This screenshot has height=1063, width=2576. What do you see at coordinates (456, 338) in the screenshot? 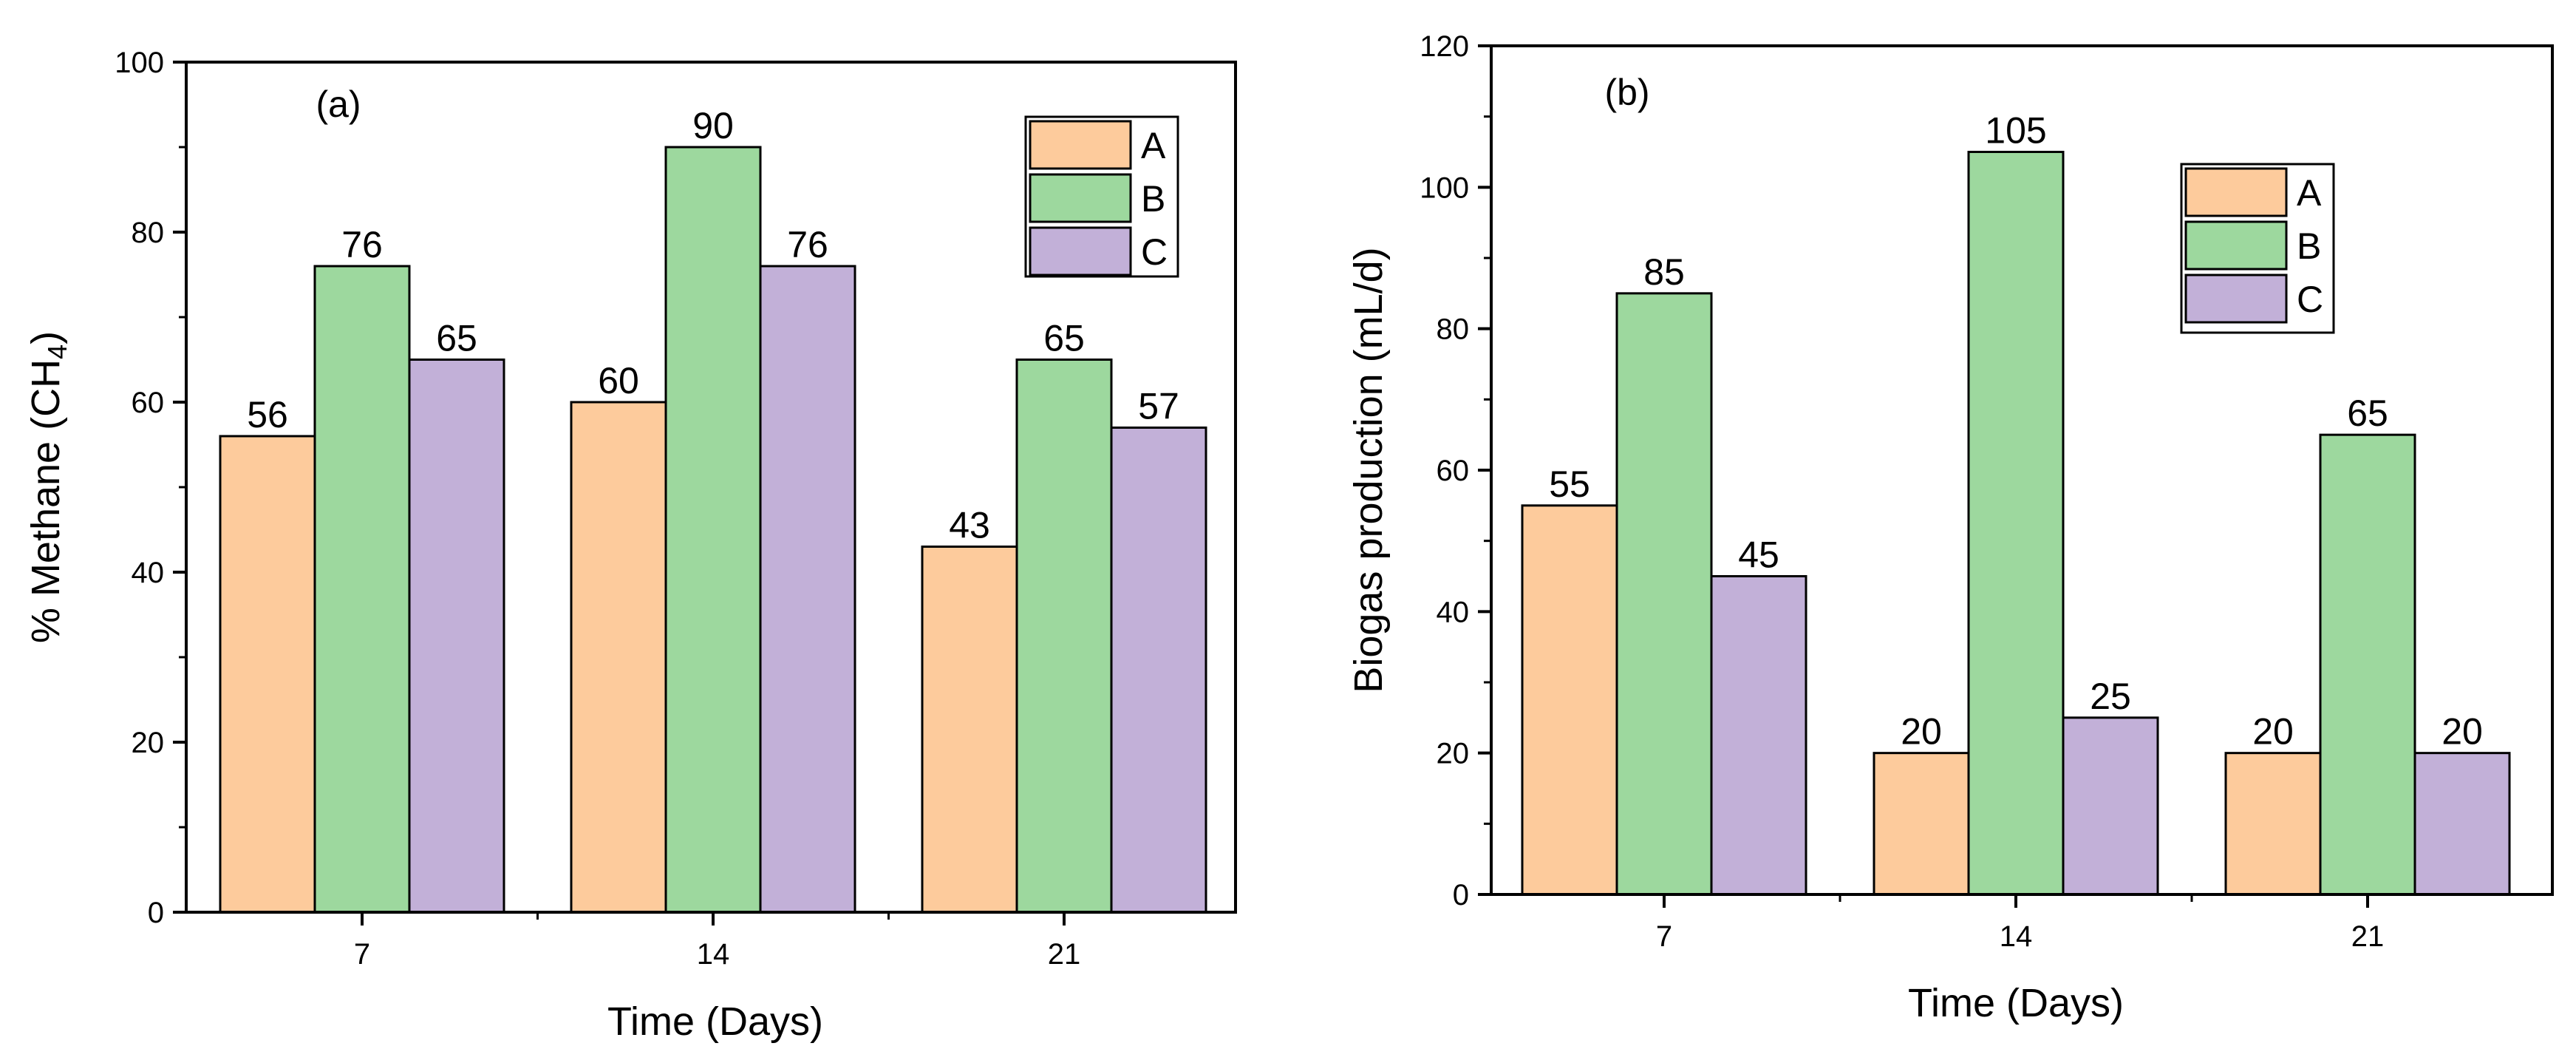
I see `data-label-c-7: 65` at bounding box center [456, 338].